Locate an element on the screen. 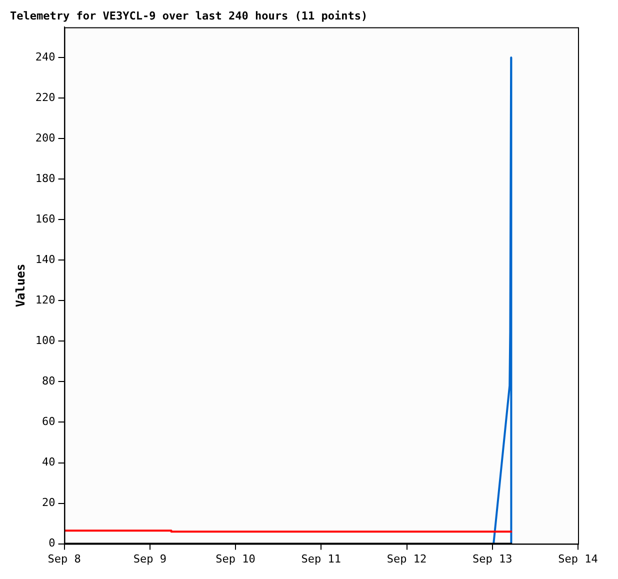 The height and width of the screenshot is (579, 618). y-tick-label: 240 is located at coordinates (45, 57).